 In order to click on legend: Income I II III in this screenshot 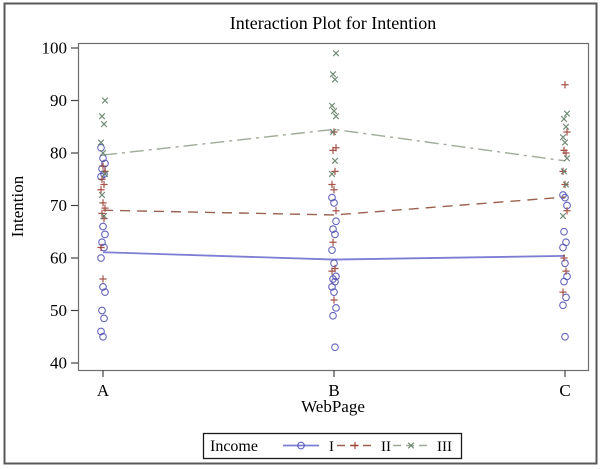, I will do `click(332, 446)`.